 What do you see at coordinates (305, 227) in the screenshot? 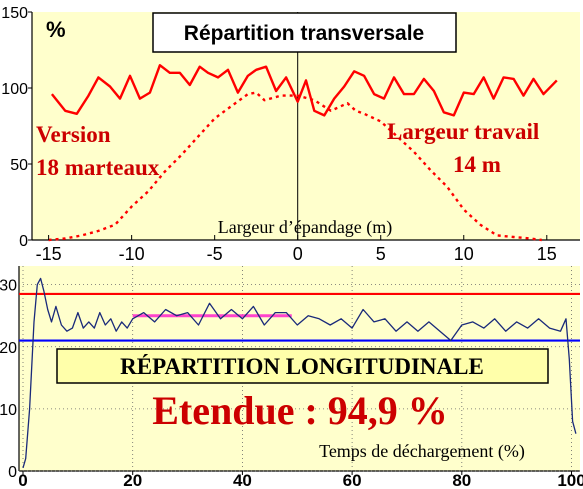
I see `transverse-x-axis-label: Largeur d’épandage (m)` at bounding box center [305, 227].